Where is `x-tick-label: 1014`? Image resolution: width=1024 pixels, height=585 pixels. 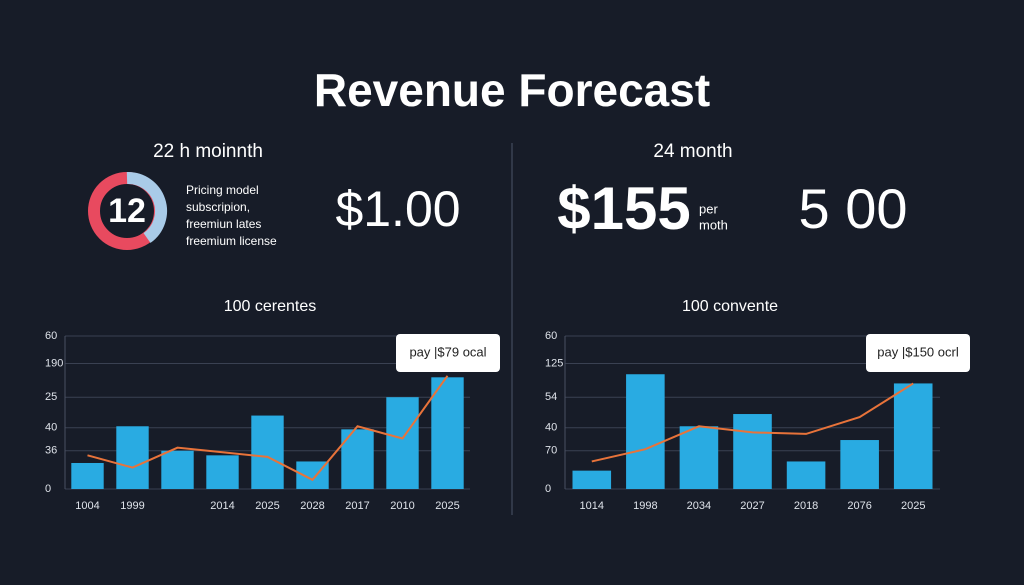 x-tick-label: 1014 is located at coordinates (592, 506).